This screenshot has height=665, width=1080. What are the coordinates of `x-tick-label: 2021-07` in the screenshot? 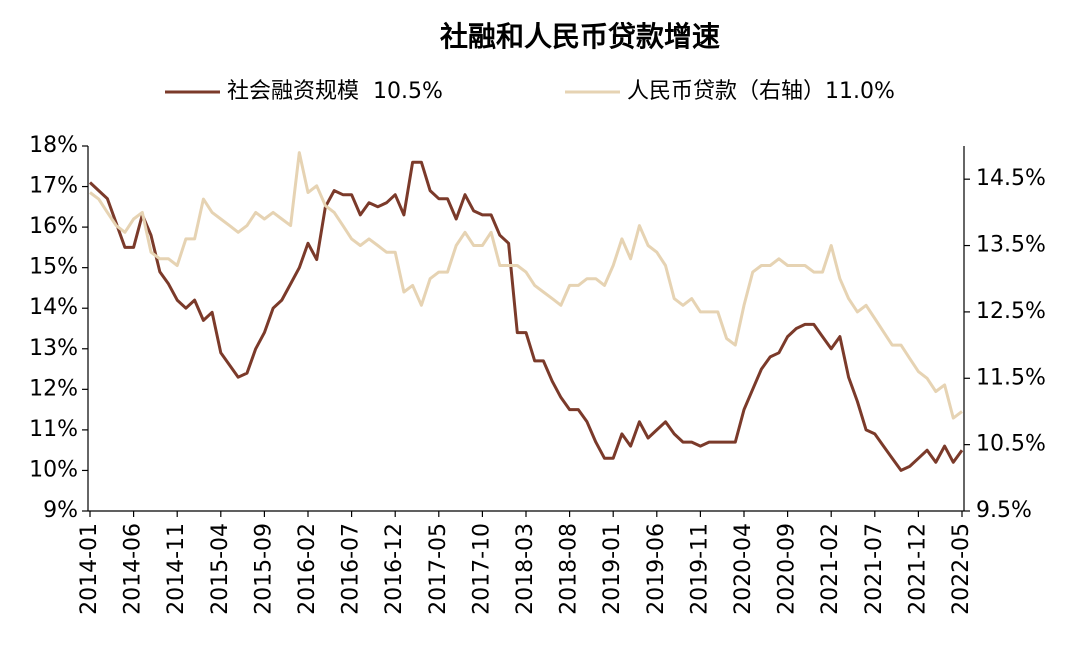 It's located at (874, 569).